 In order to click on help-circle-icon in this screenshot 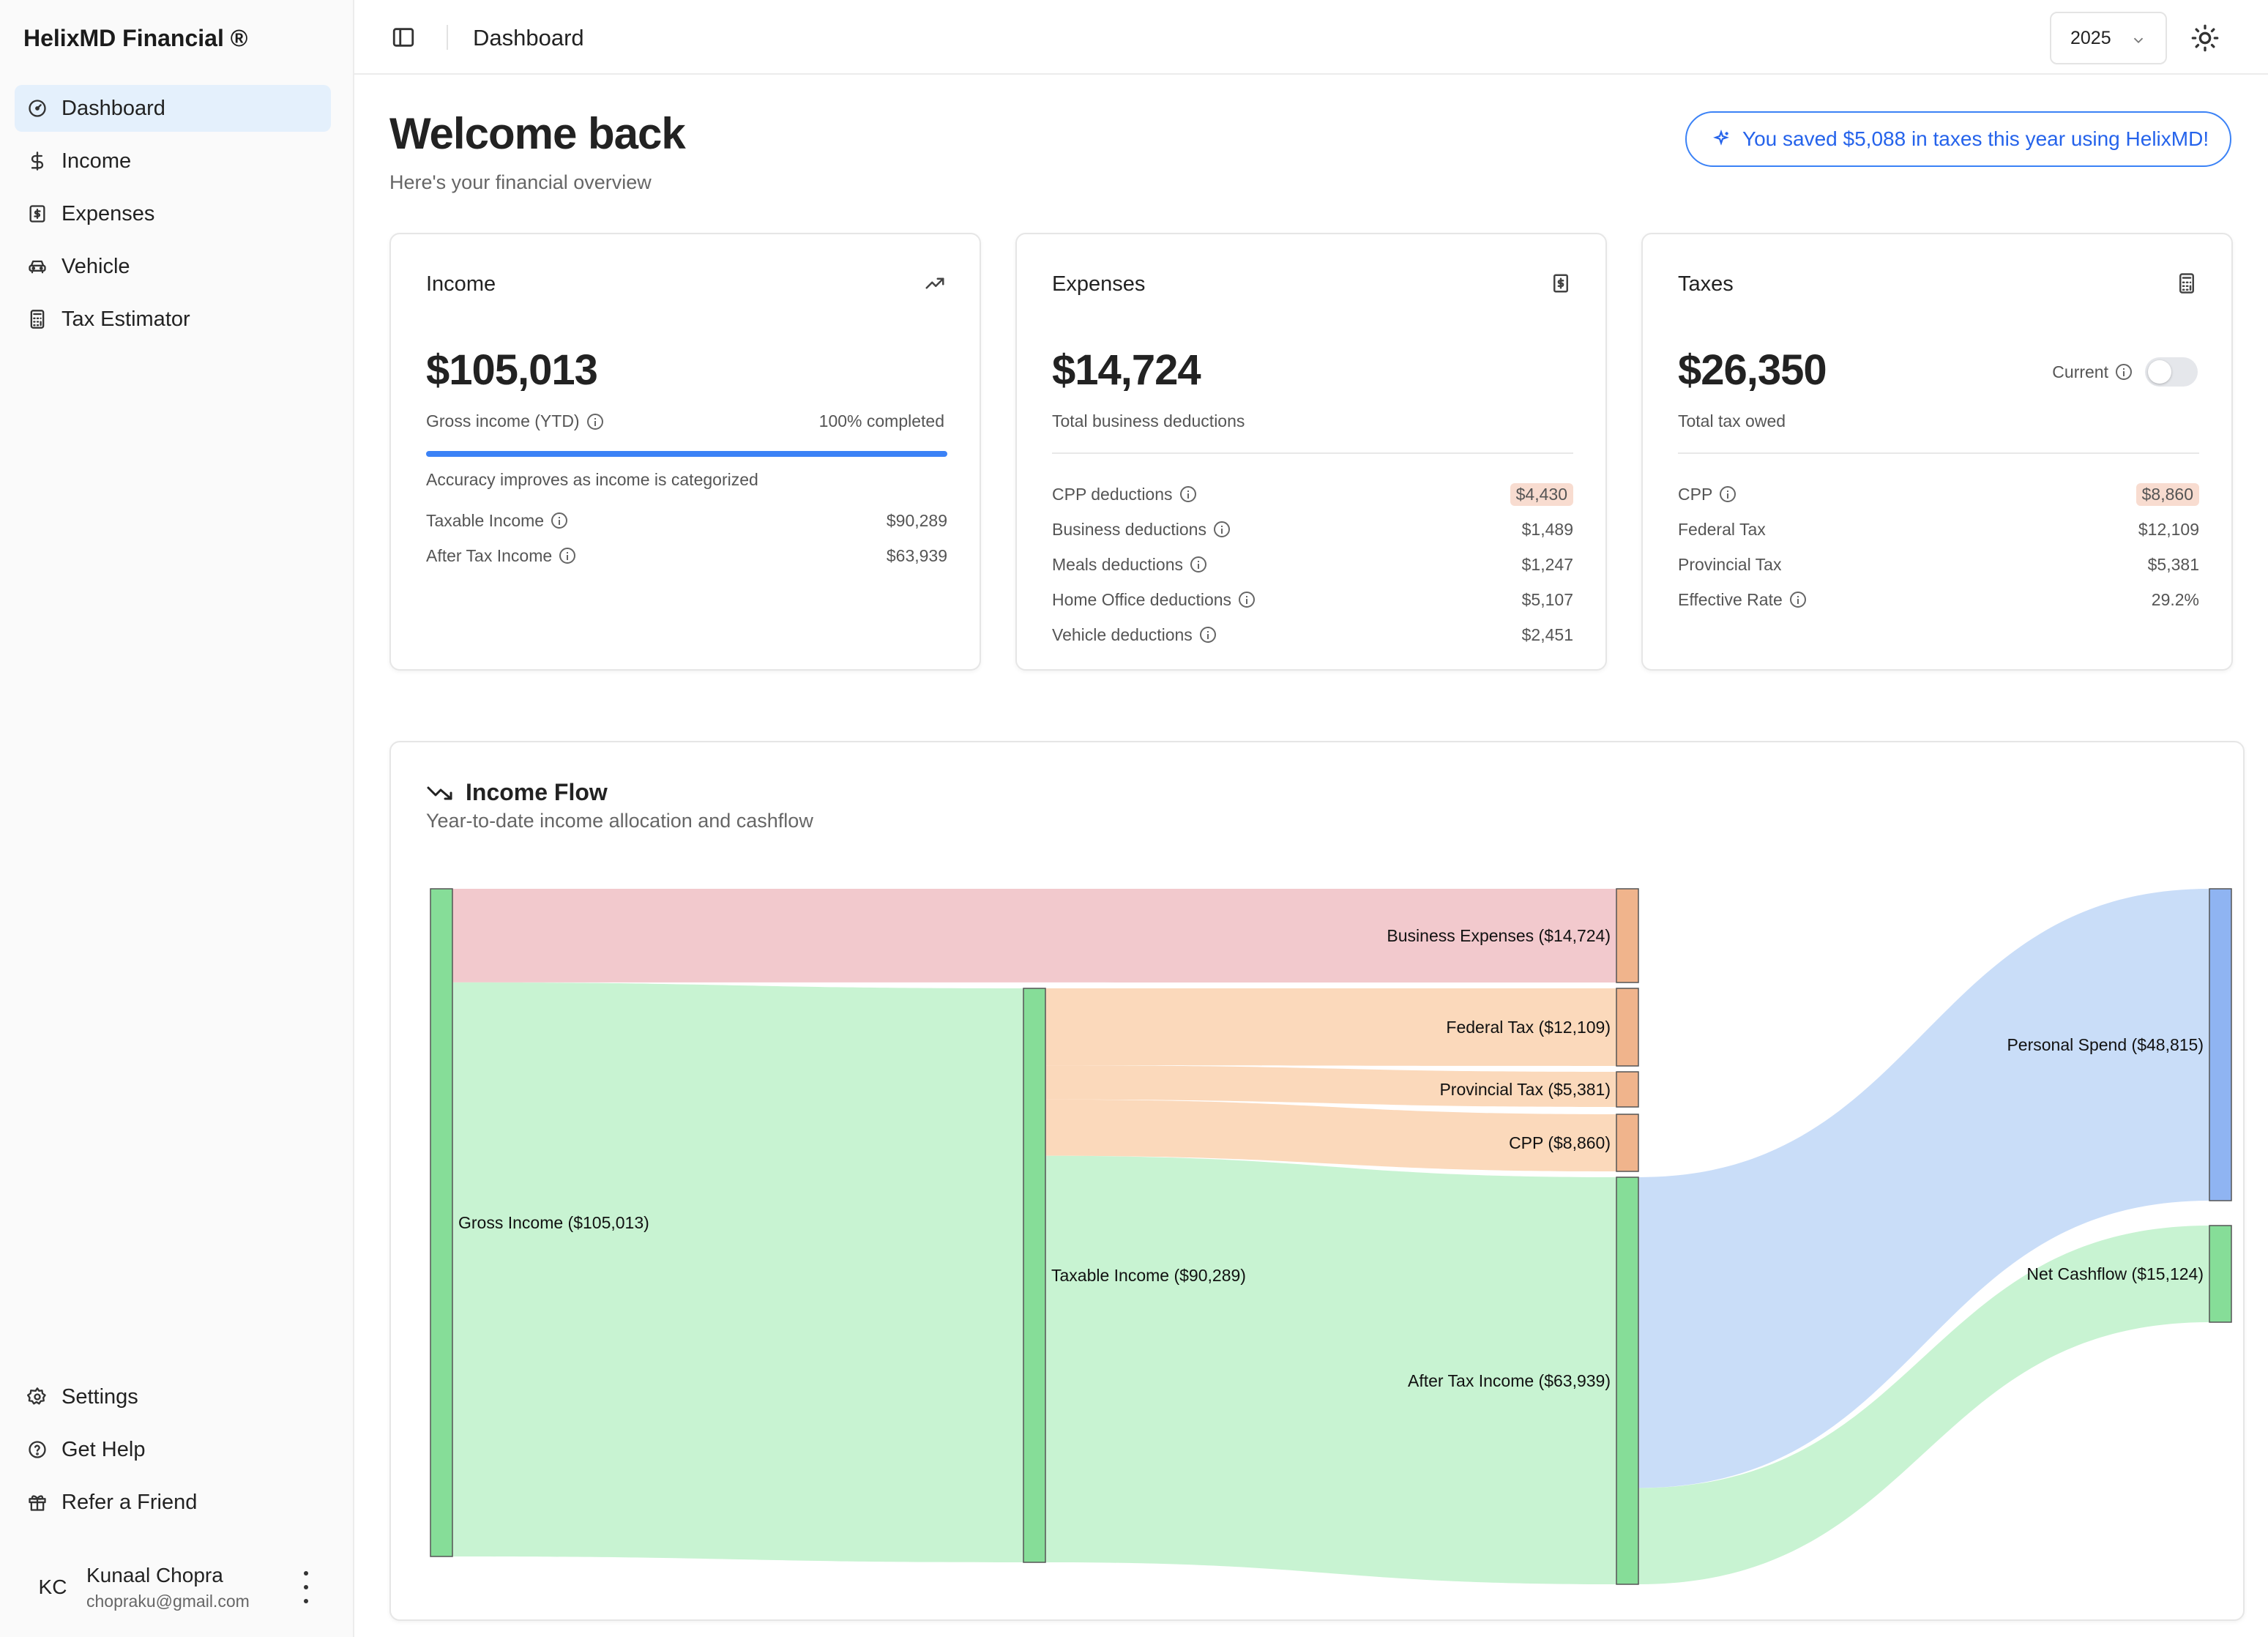, I will do `click(37, 1450)`.